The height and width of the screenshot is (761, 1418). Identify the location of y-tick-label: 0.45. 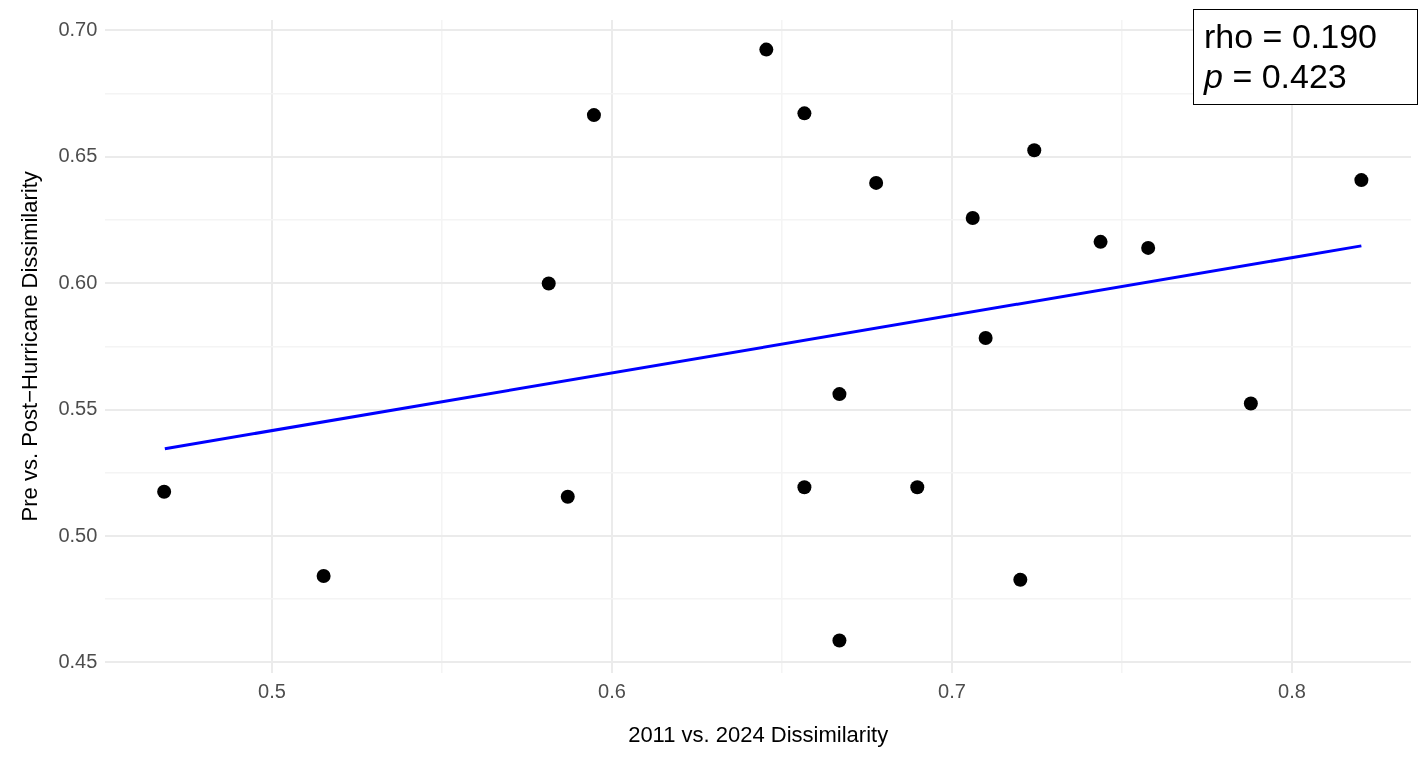
(78, 661).